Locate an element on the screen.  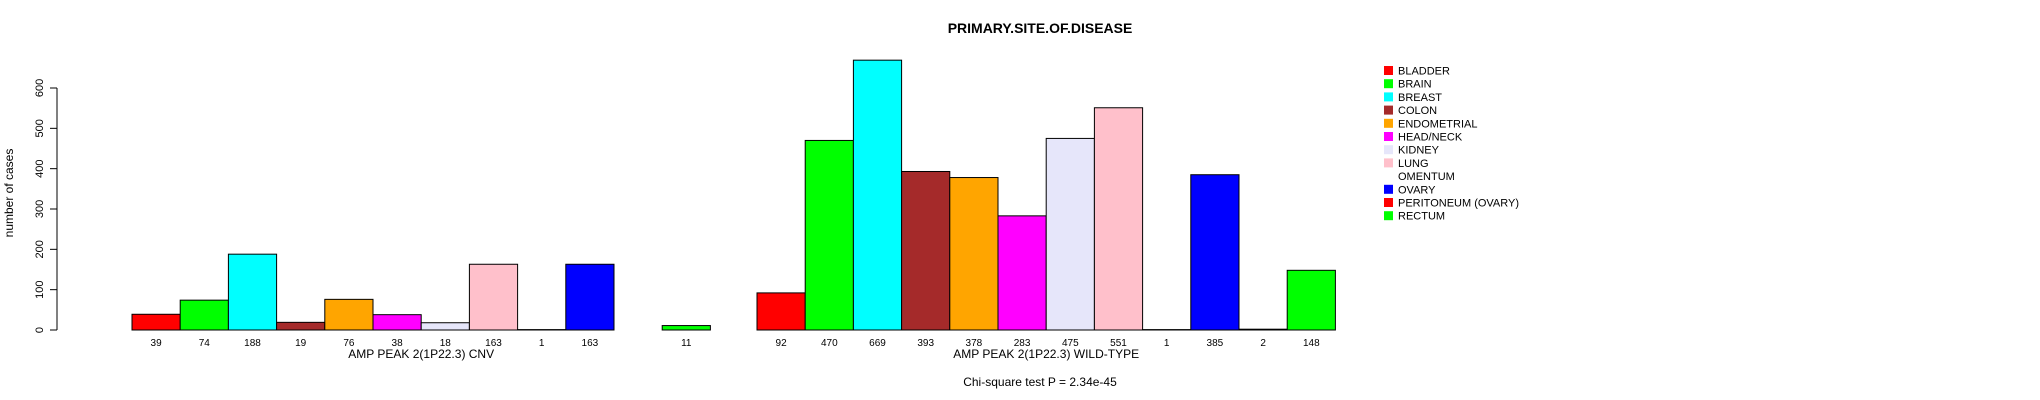
legend-item: HEAD/NECK is located at coordinates (1423, 138).